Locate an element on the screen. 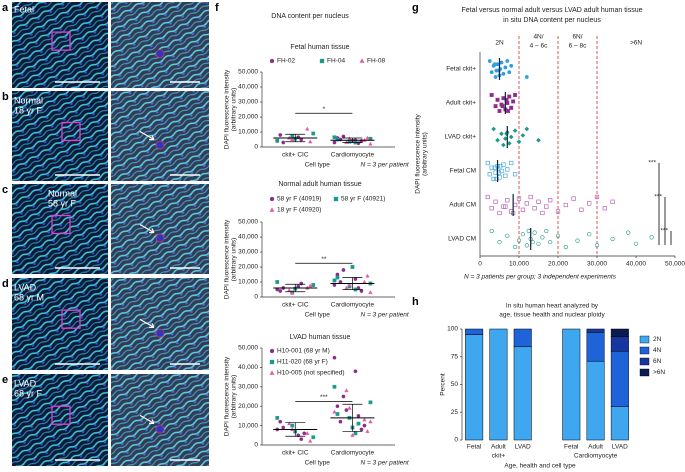  panel-label: f is located at coordinates (217, 8).